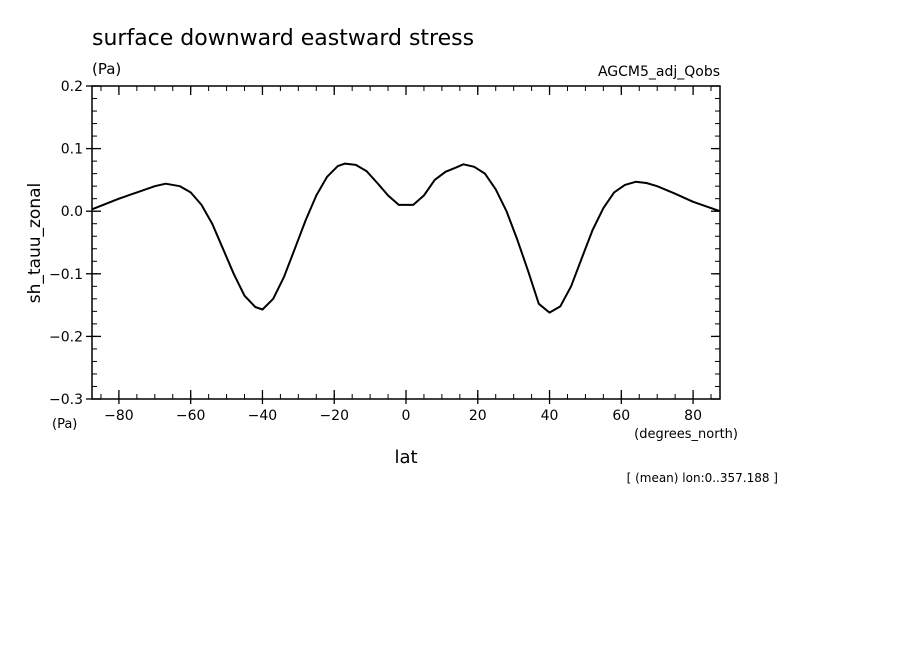 Image resolution: width=904 pixels, height=654 pixels. Describe the element at coordinates (659, 72) in the screenshot. I see `dataset-label: AGCM5_adj_Qobs` at that location.